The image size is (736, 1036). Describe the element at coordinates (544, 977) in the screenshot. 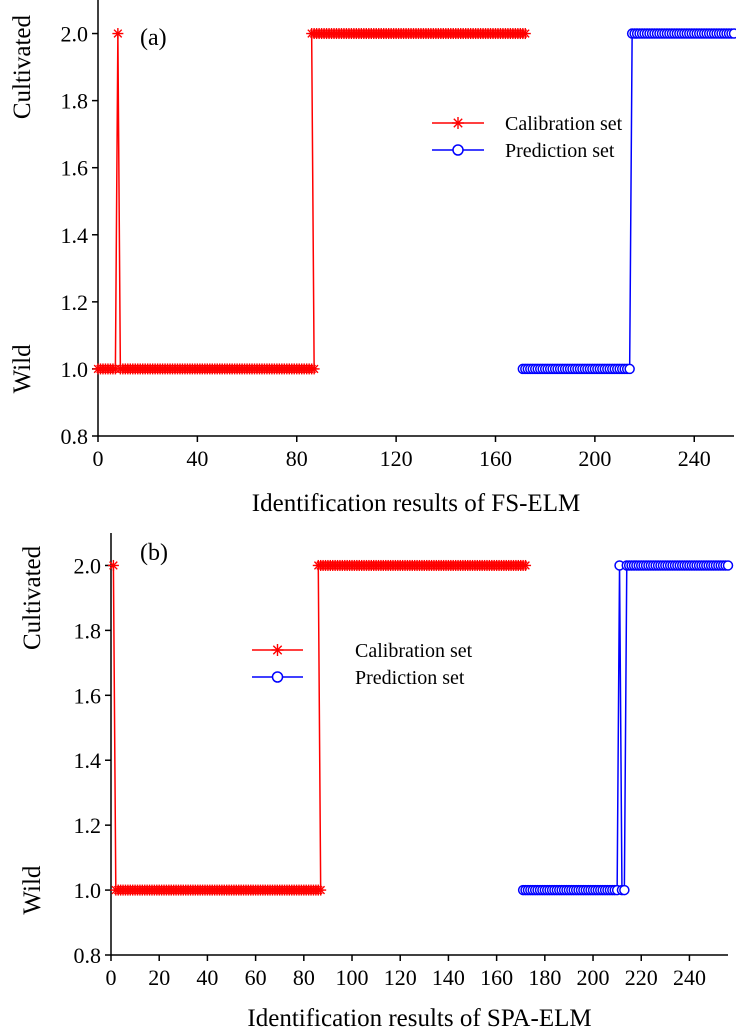

I see `x-tick-label: 180` at that location.